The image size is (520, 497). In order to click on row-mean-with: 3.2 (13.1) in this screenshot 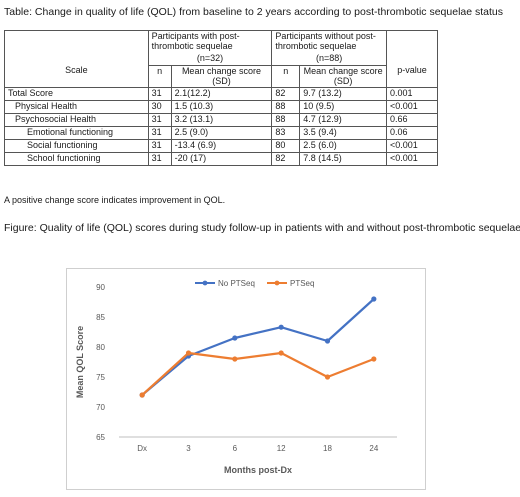, I will do `click(221, 120)`.